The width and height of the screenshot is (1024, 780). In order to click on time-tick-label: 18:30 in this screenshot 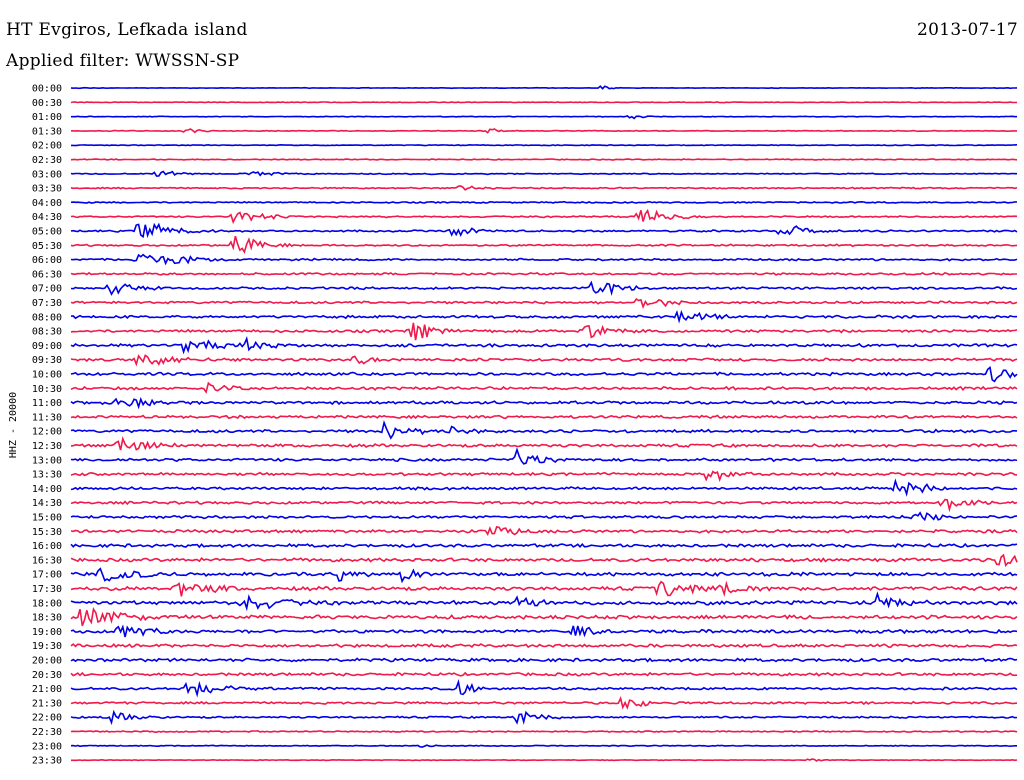, I will do `click(47, 618)`.